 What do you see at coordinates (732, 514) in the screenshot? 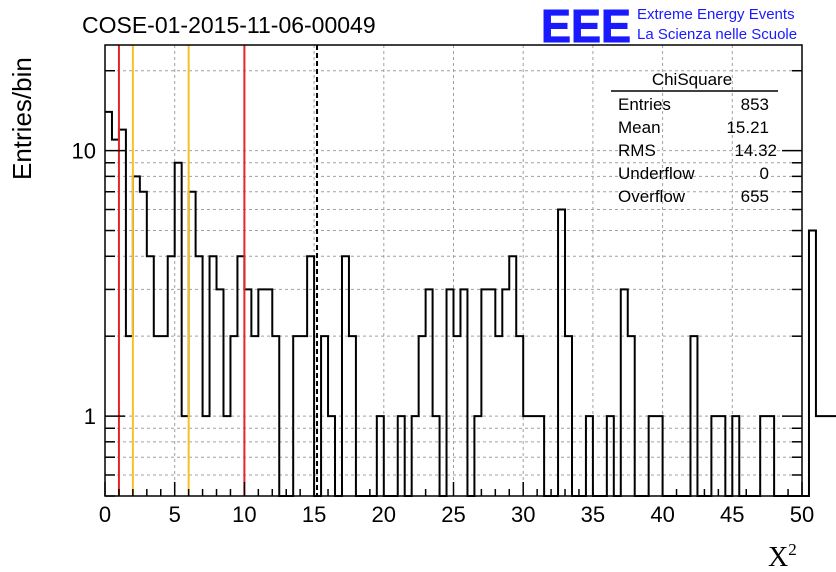
I see `x-tick-label: 45` at bounding box center [732, 514].